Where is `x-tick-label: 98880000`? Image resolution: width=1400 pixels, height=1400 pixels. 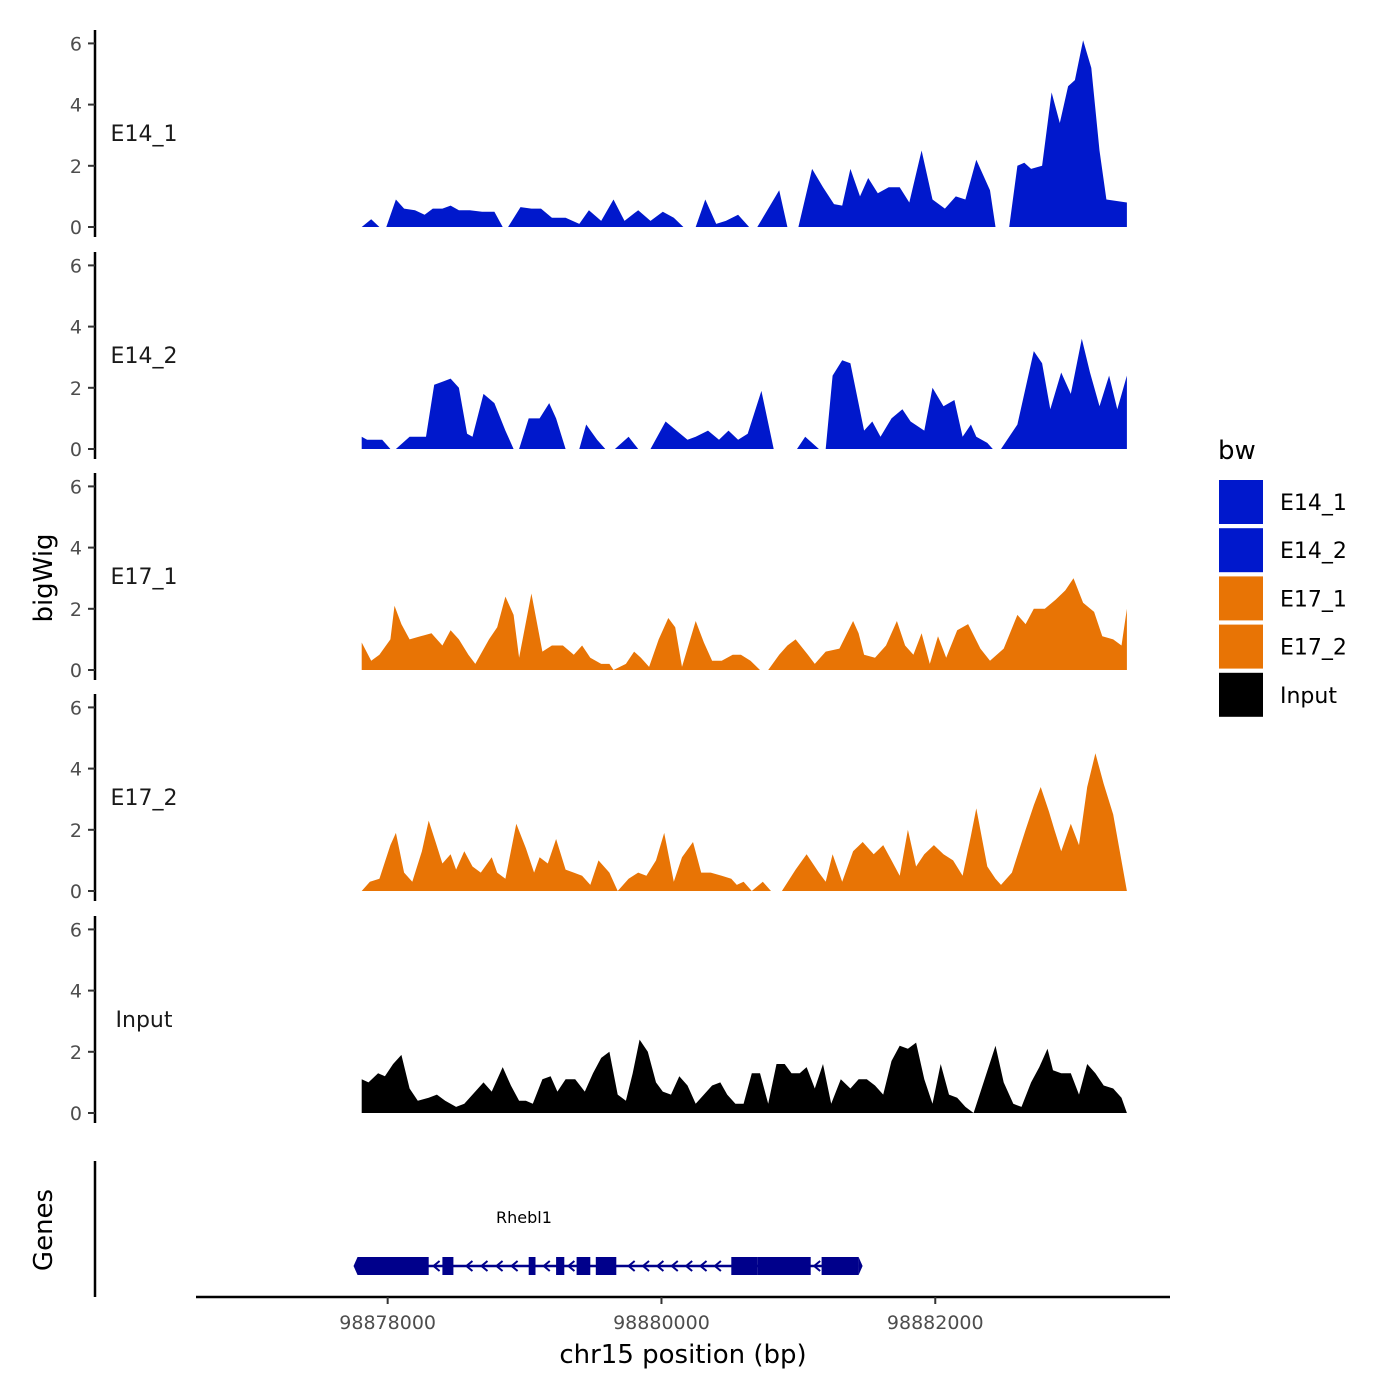
x-tick-label: 98880000 is located at coordinates (661, 1323).